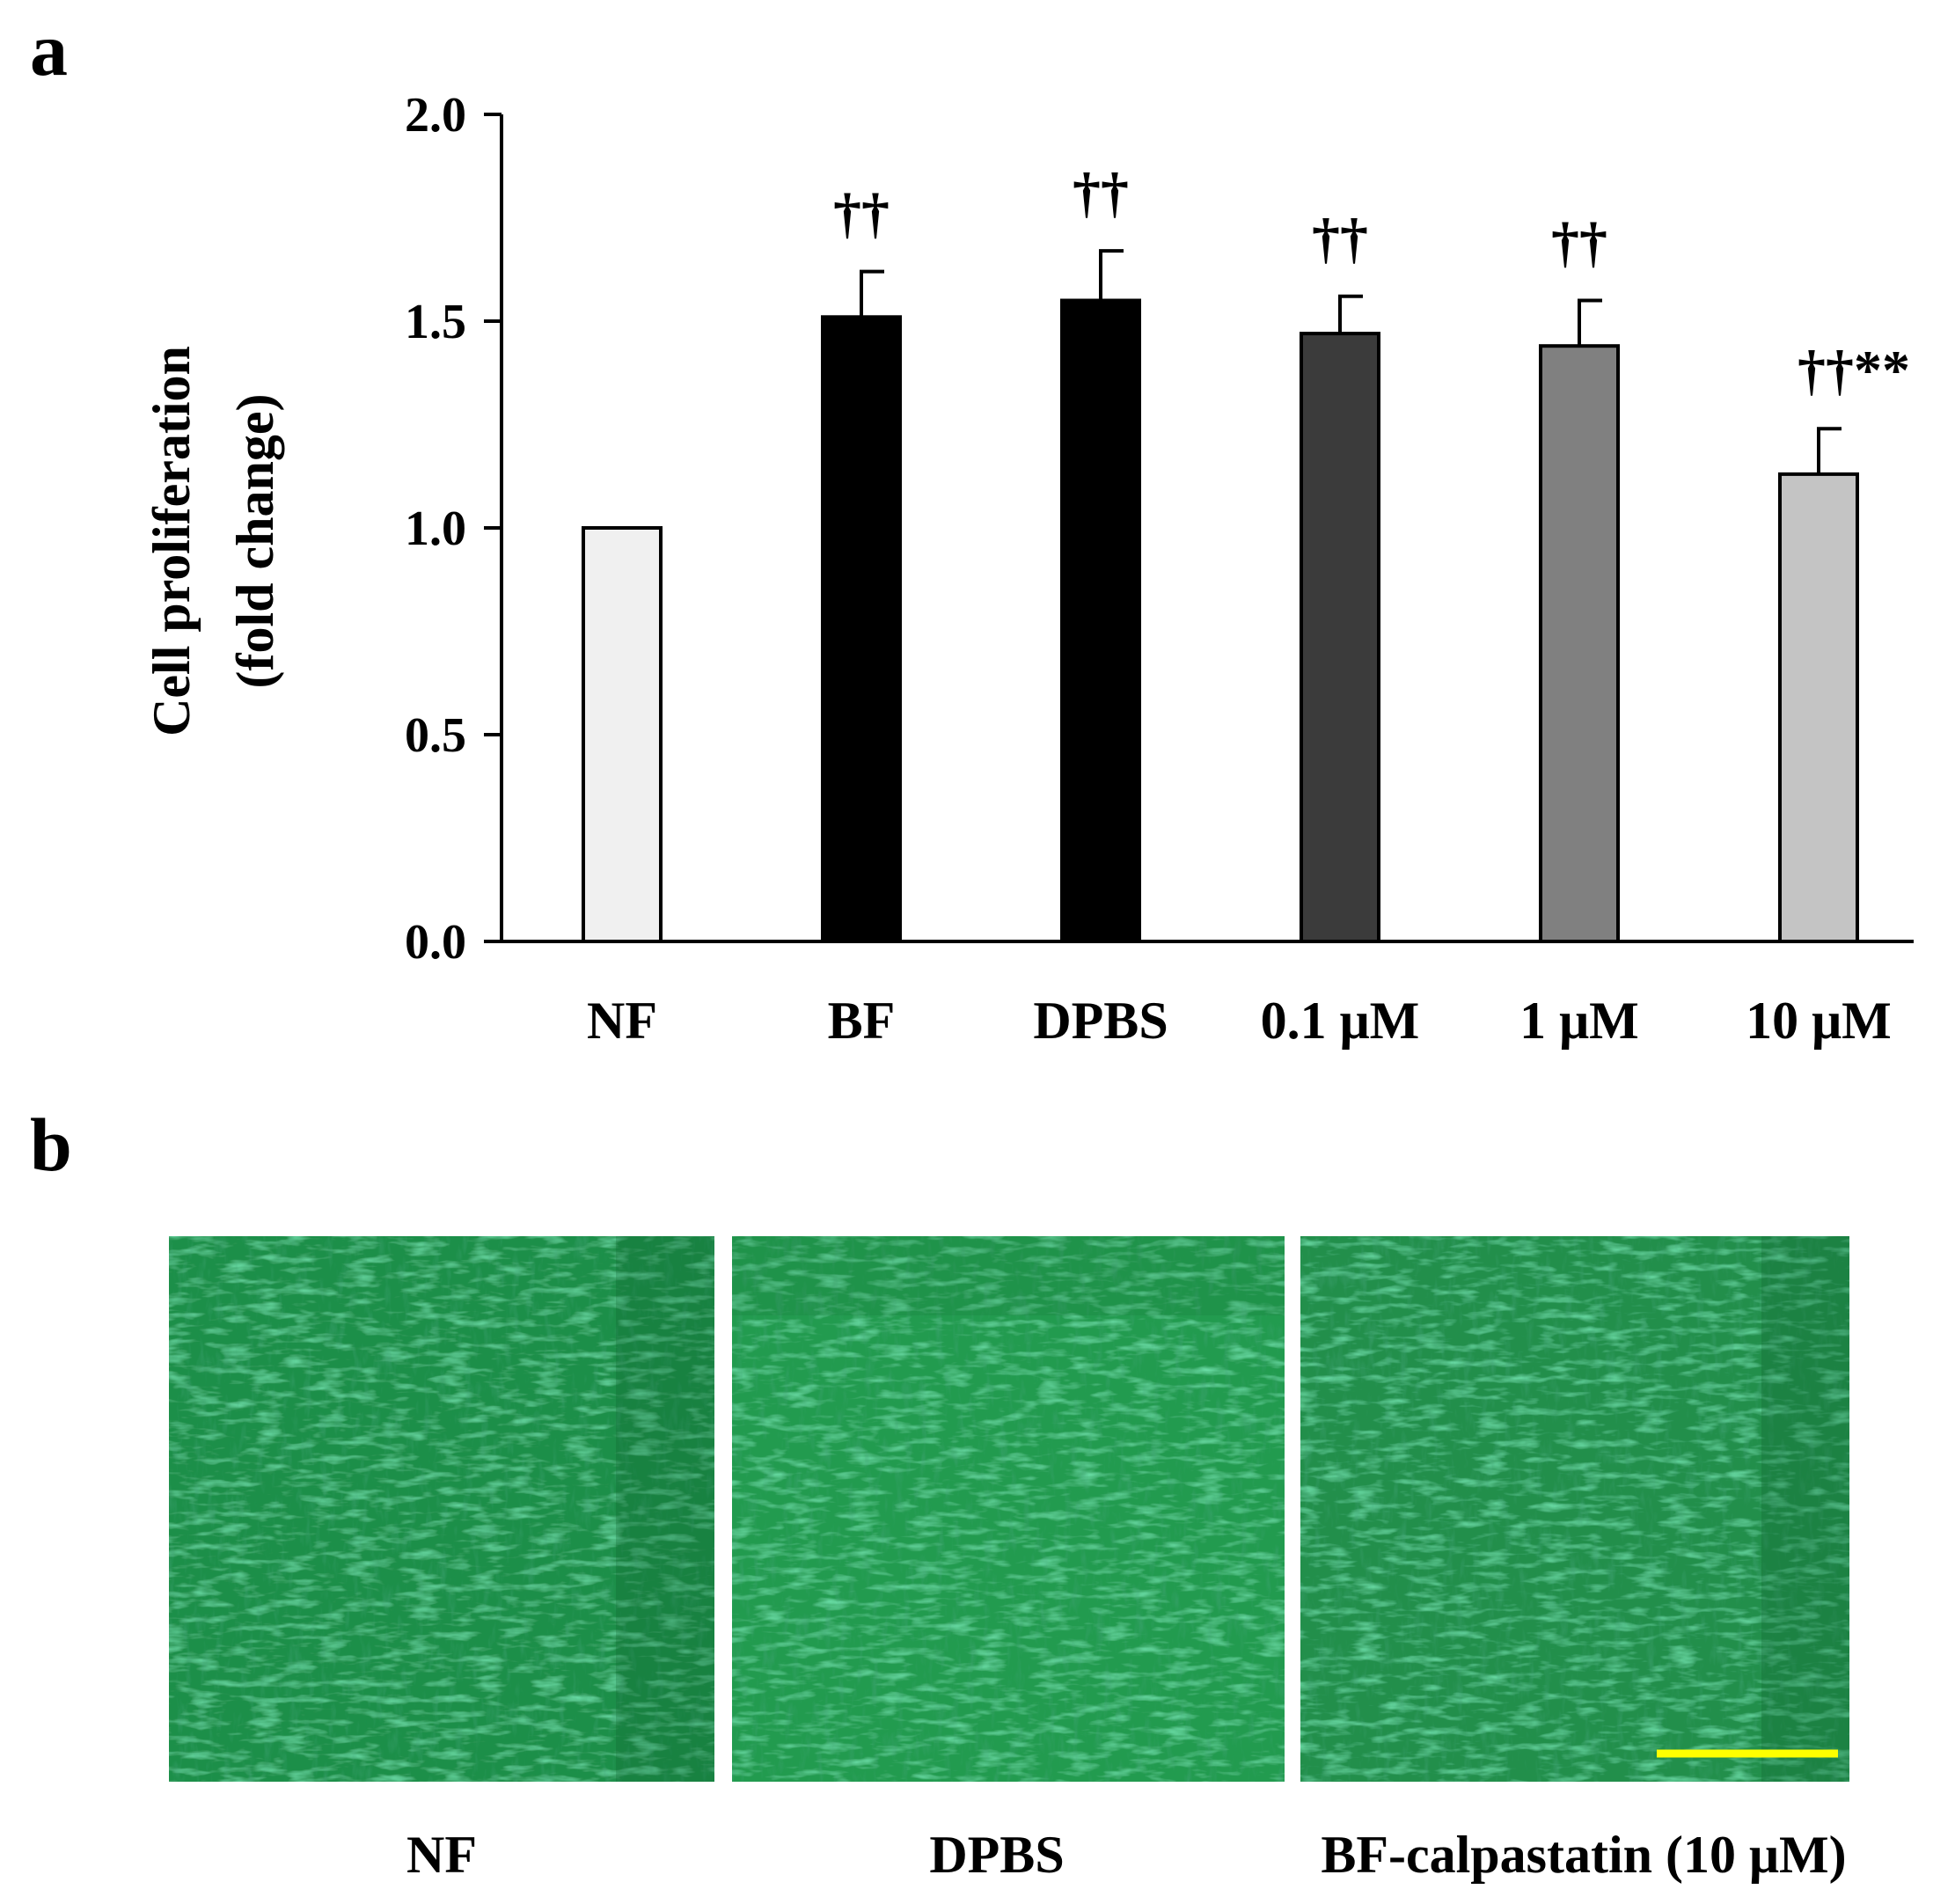 The width and height of the screenshot is (1955, 1904). Describe the element at coordinates (213, 541) in the screenshot. I see `y-axis-title: Cell proliferation (fold change)` at that location.